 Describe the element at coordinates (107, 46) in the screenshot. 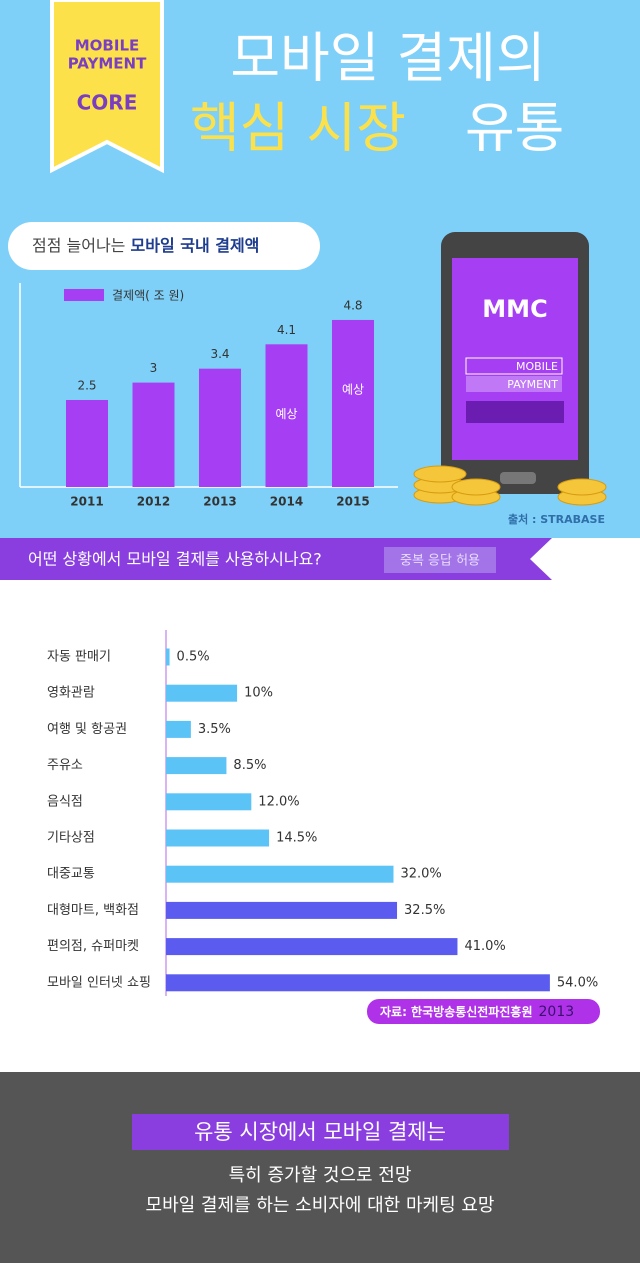

I see `badge-text: MOBILE` at that location.